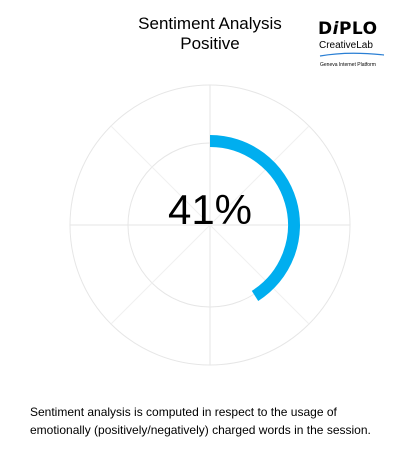 The image size is (400, 450). I want to click on gauge-value-arc, so click(254, 218).